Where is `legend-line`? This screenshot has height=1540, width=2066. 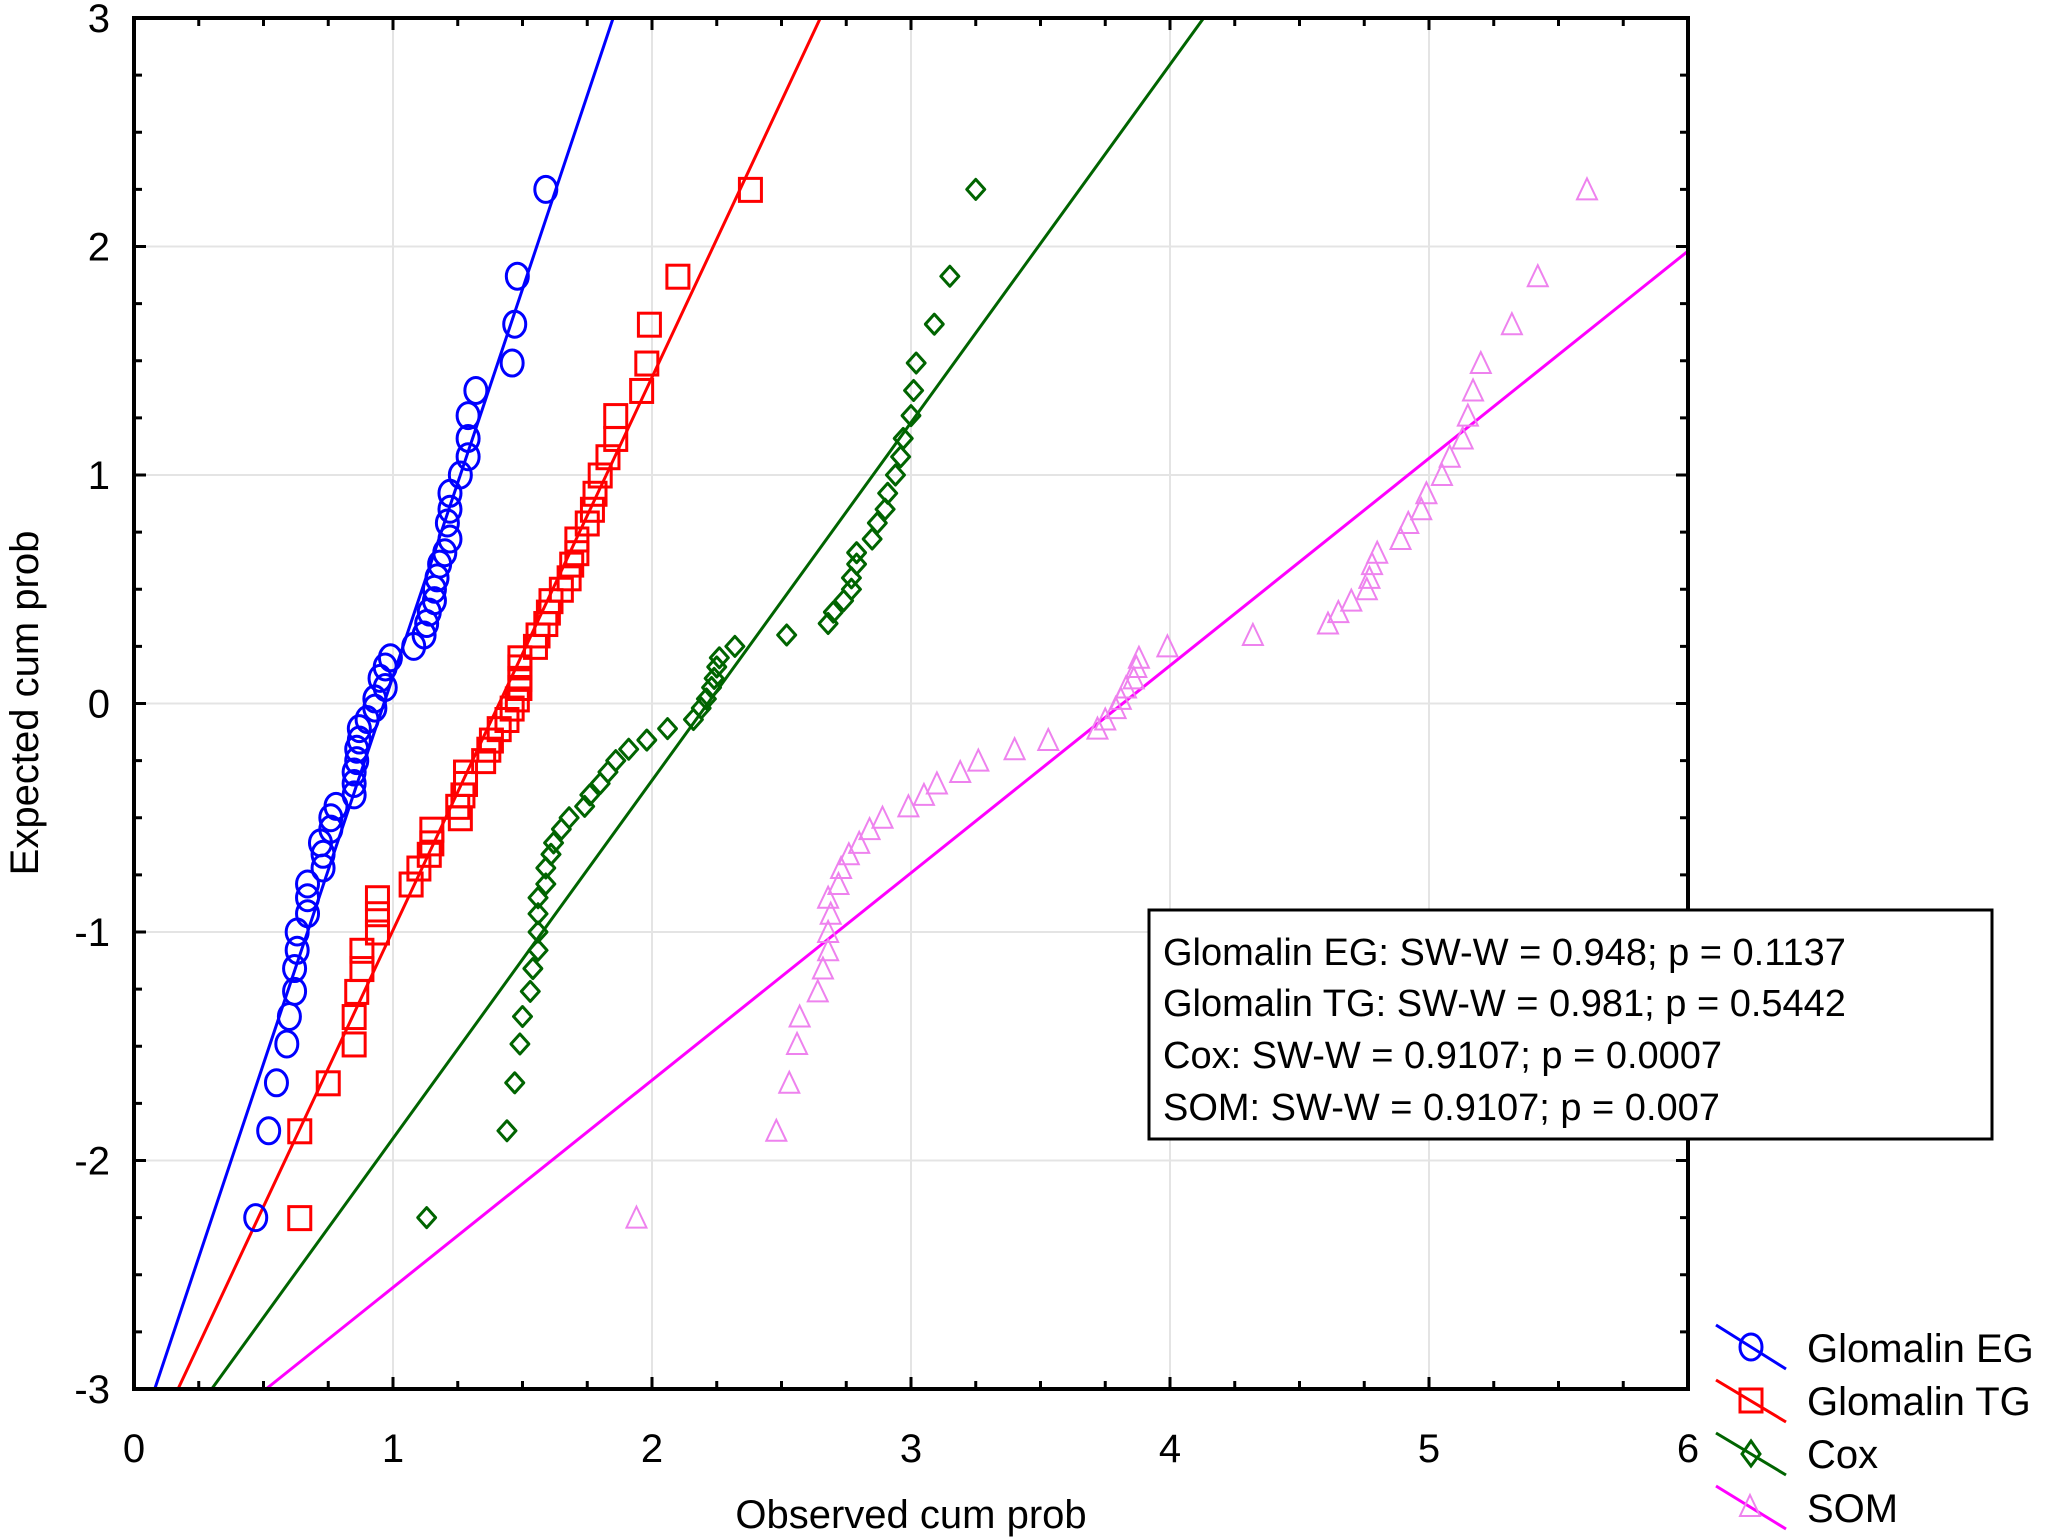
legend-line is located at coordinates (1751, 1507).